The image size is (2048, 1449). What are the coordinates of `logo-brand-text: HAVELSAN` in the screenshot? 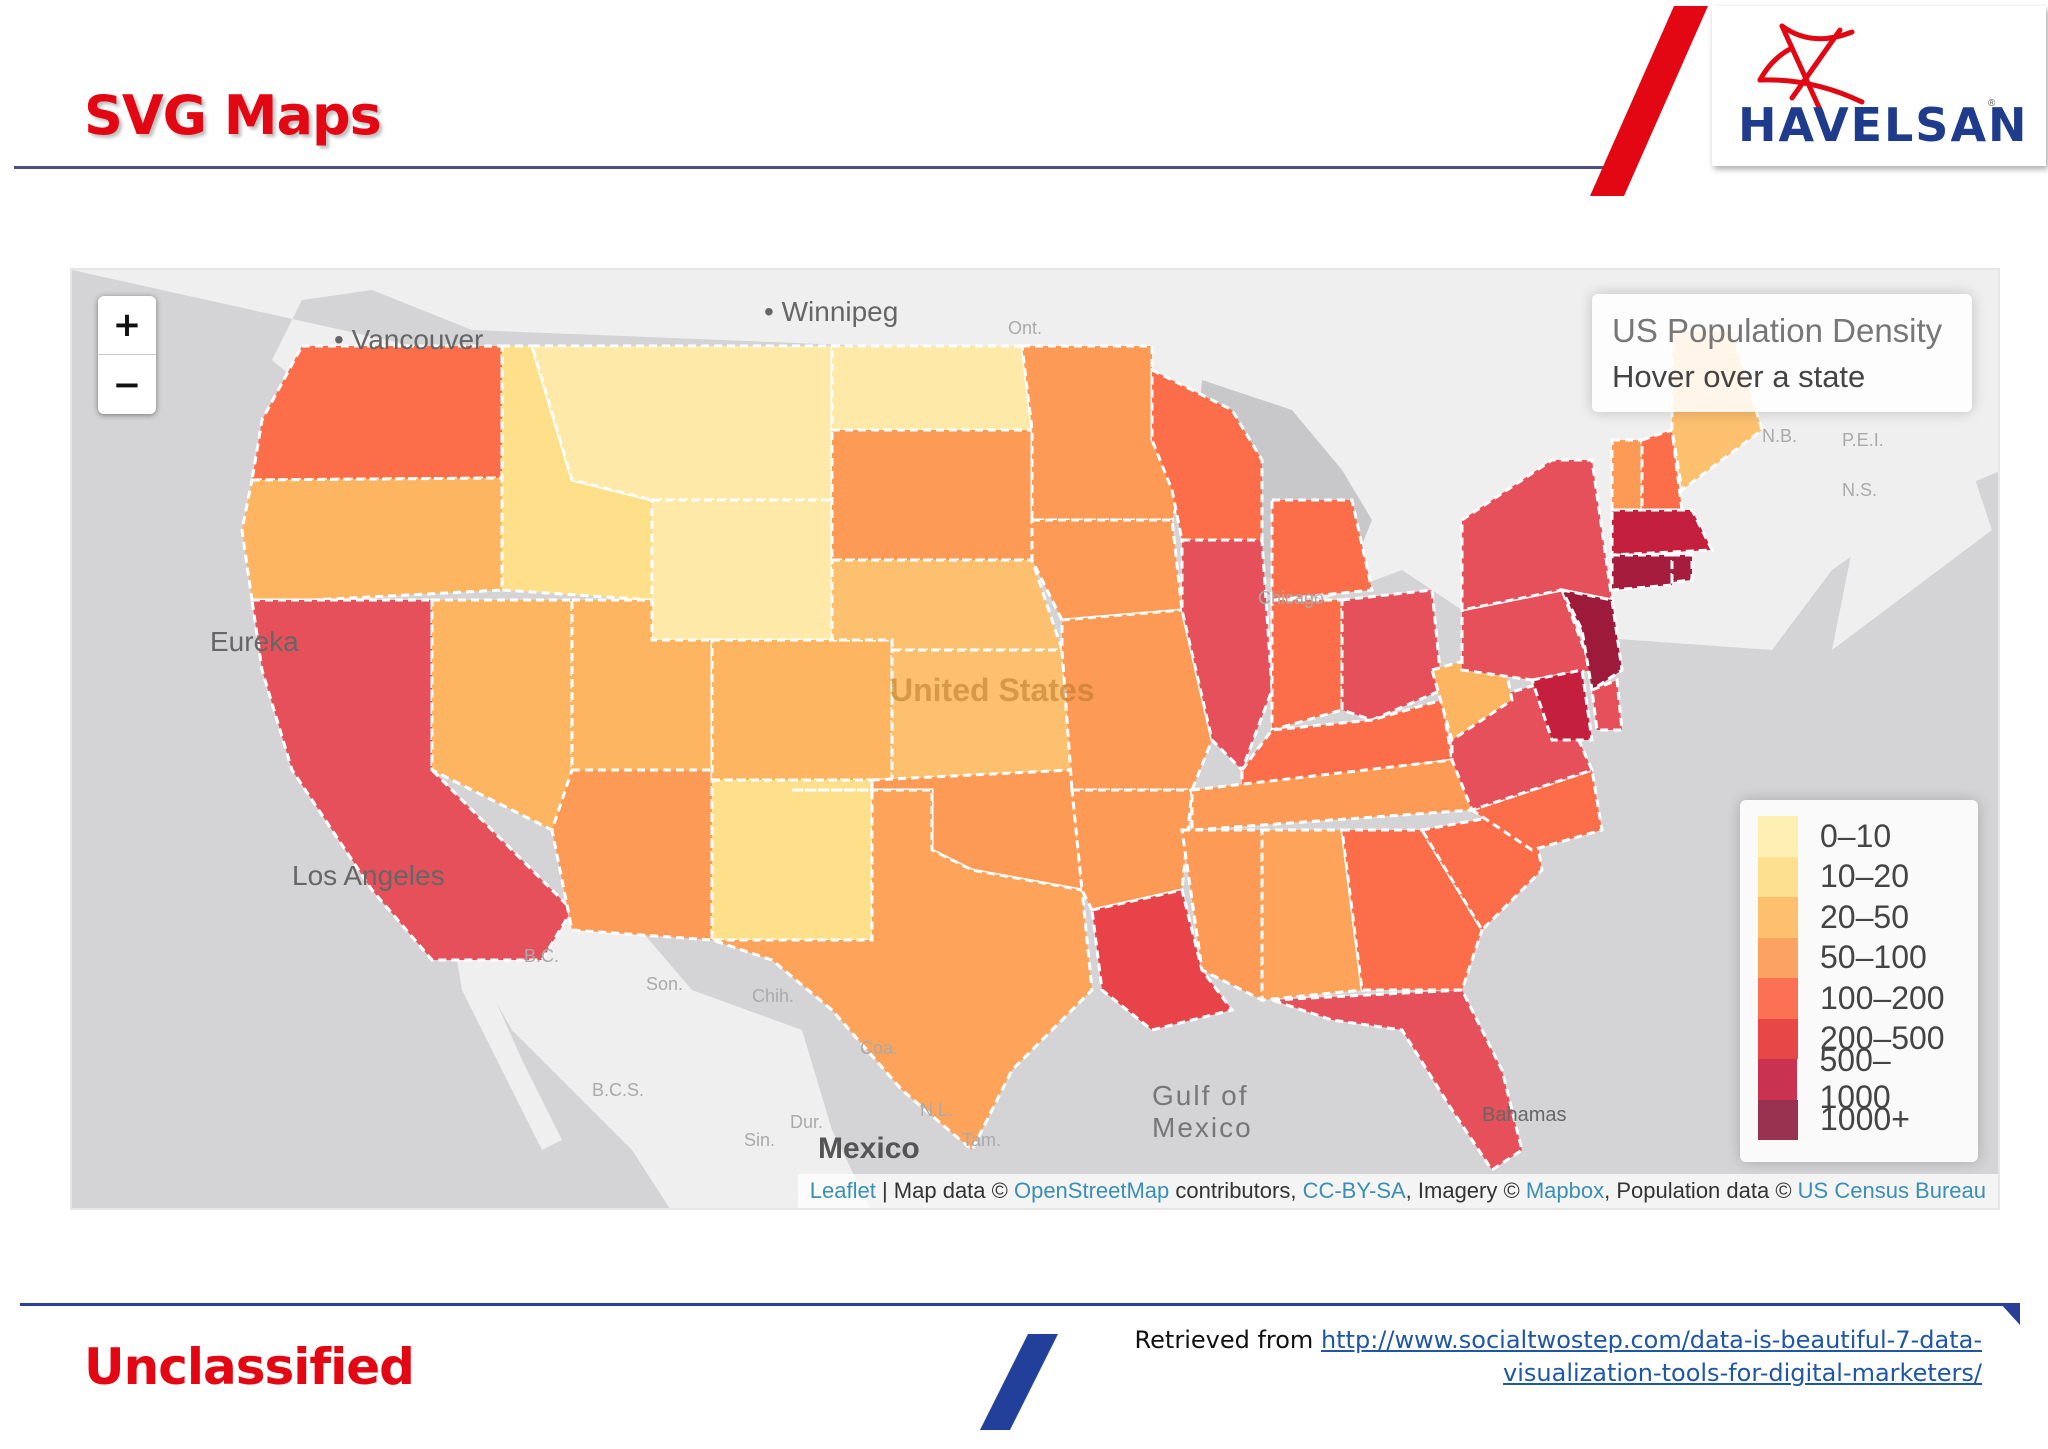 It's located at (1883, 125).